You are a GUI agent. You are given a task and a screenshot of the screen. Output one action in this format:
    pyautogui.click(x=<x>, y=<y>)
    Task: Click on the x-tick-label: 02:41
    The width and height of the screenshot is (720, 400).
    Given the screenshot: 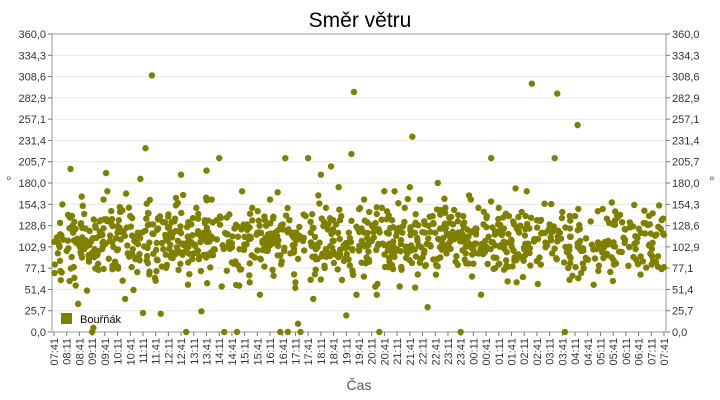 What is the action you would take?
    pyautogui.click(x=538, y=352)
    